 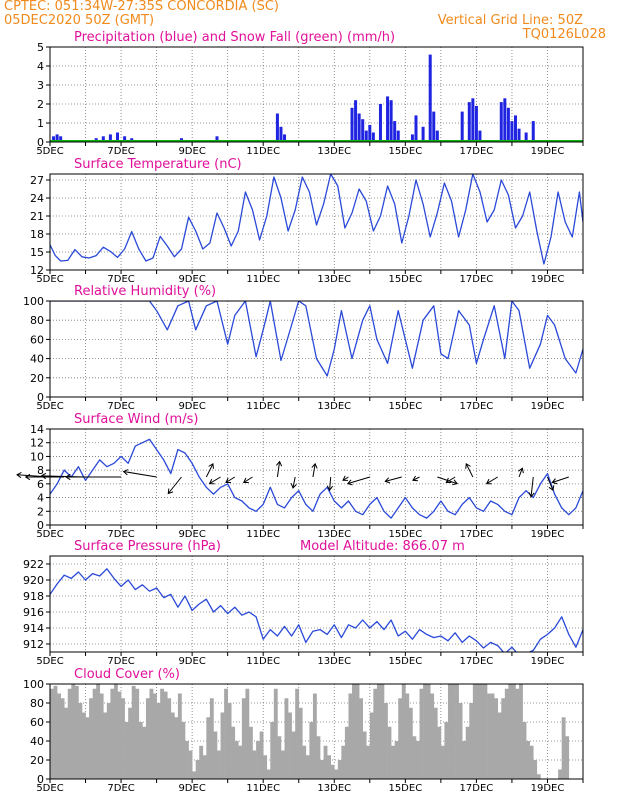 What do you see at coordinates (120, 279) in the screenshot?
I see `x-tick-label: 7DEC` at bounding box center [120, 279].